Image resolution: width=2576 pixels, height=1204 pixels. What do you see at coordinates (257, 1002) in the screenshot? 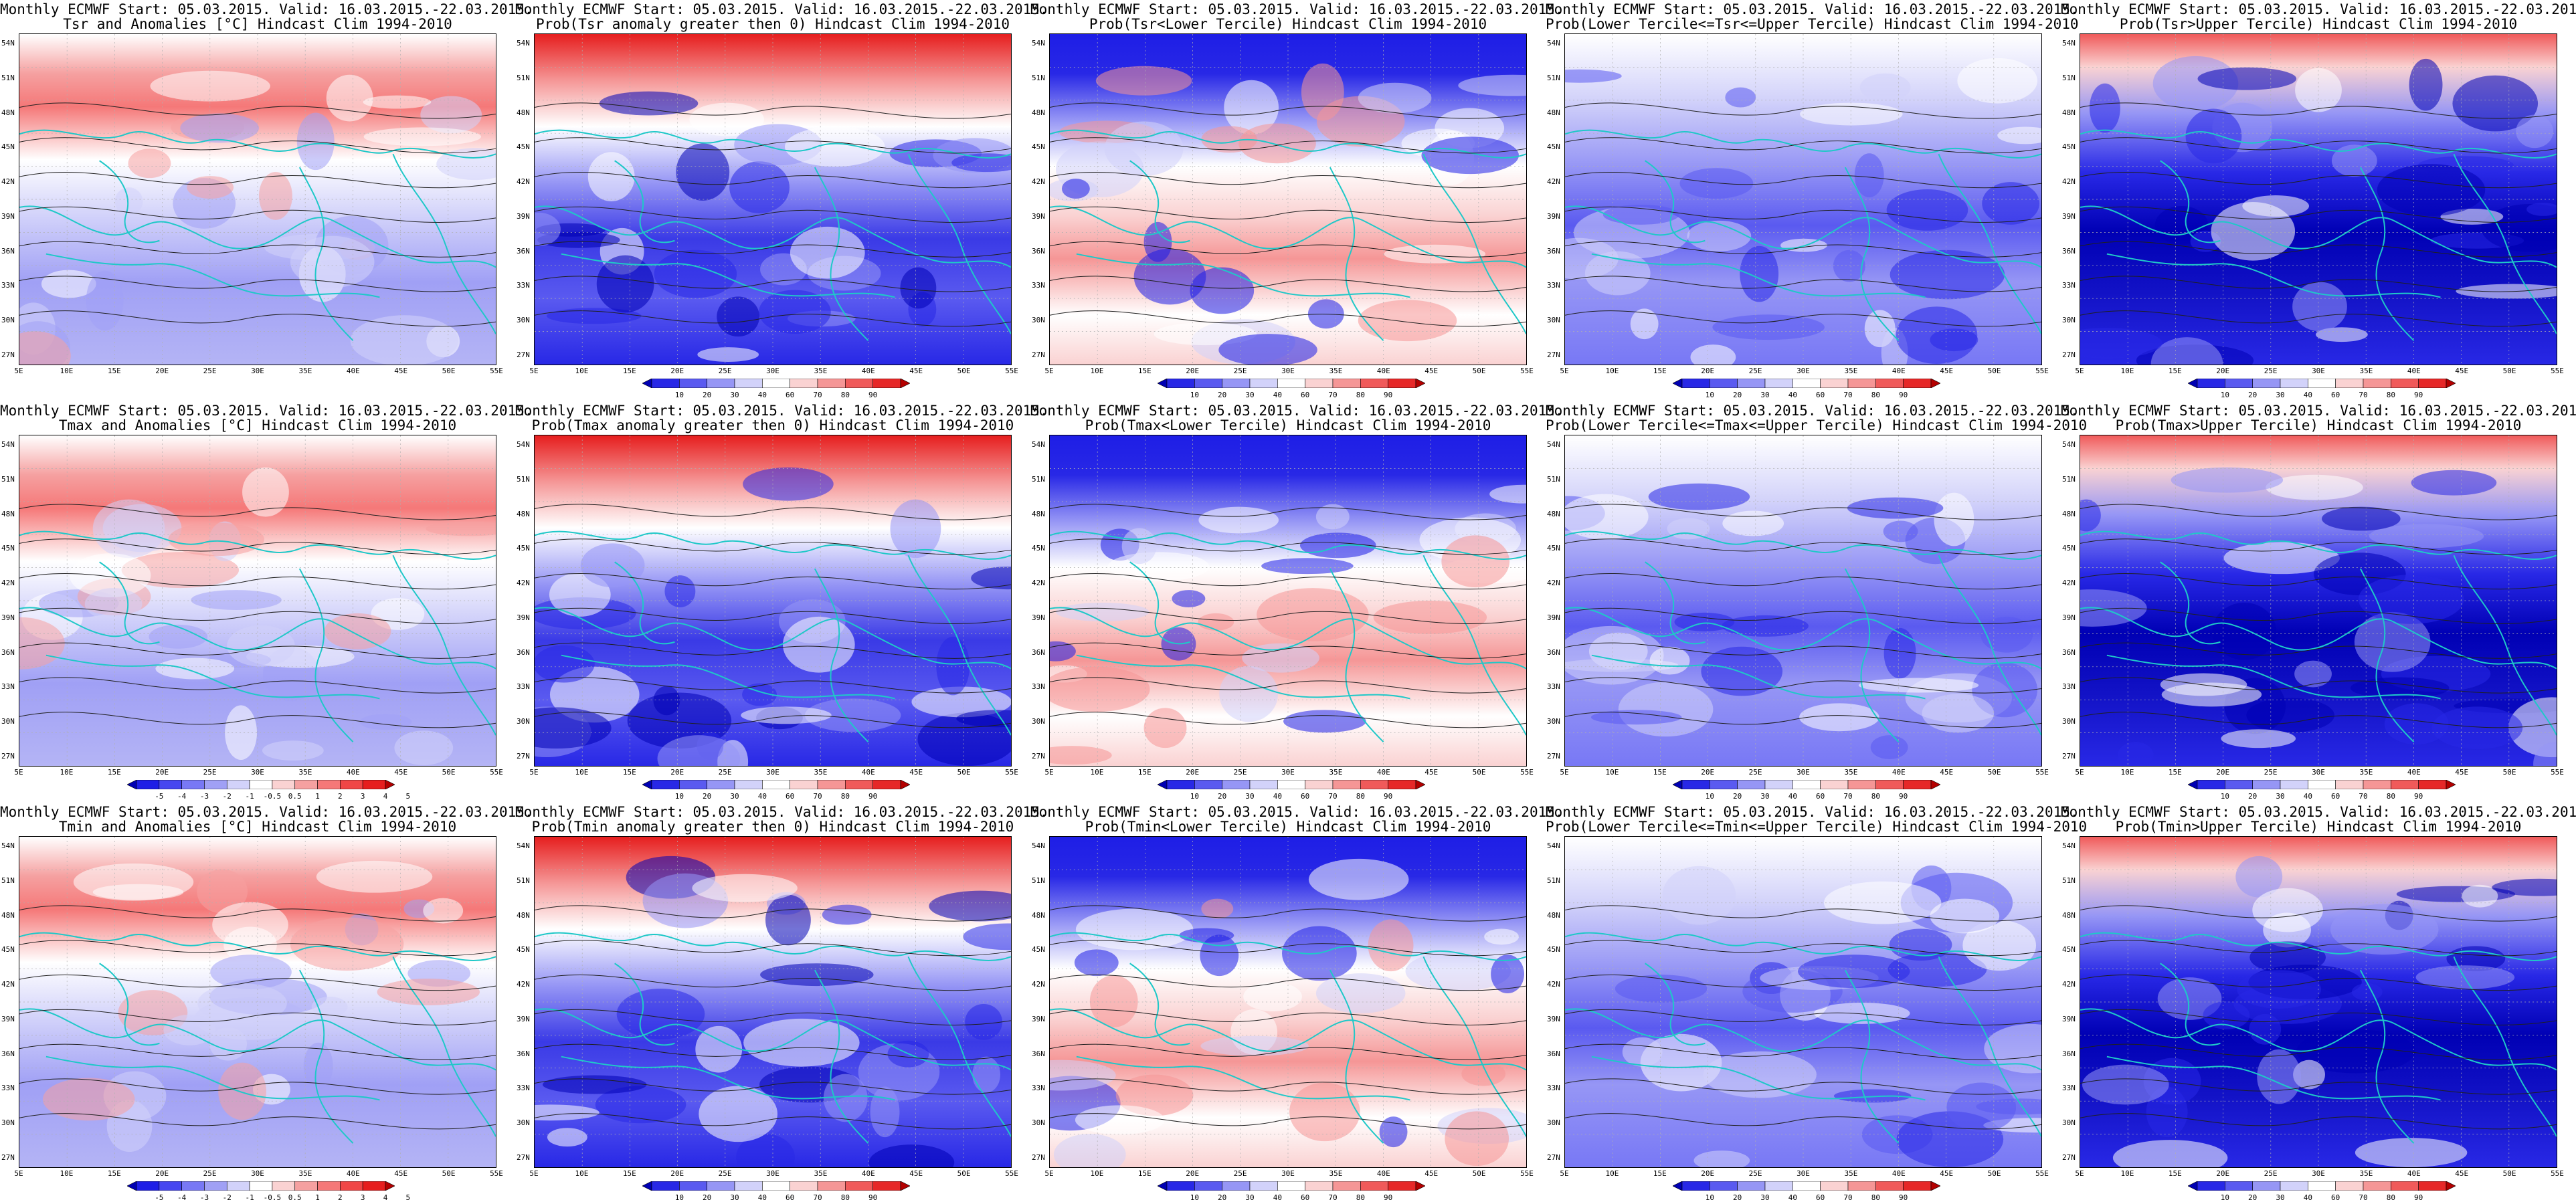
I see `forecast-map` at bounding box center [257, 1002].